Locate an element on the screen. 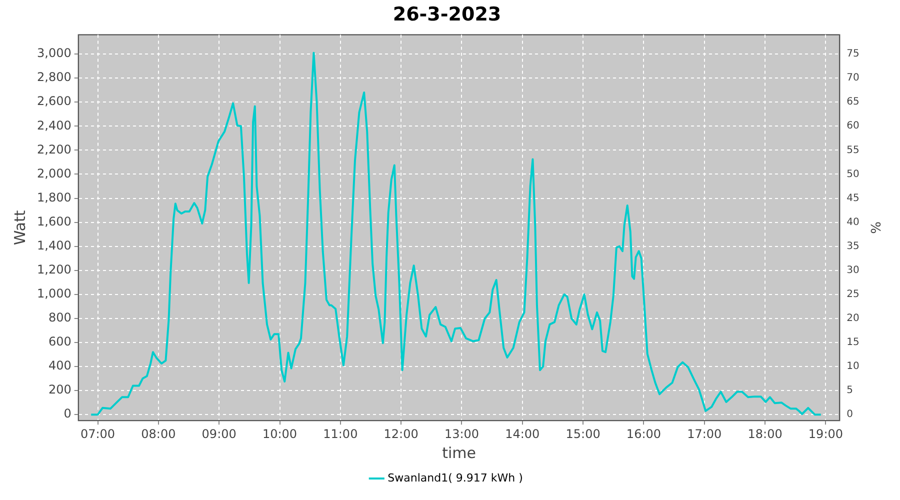  y-axis-title: Watt is located at coordinates (19, 228).